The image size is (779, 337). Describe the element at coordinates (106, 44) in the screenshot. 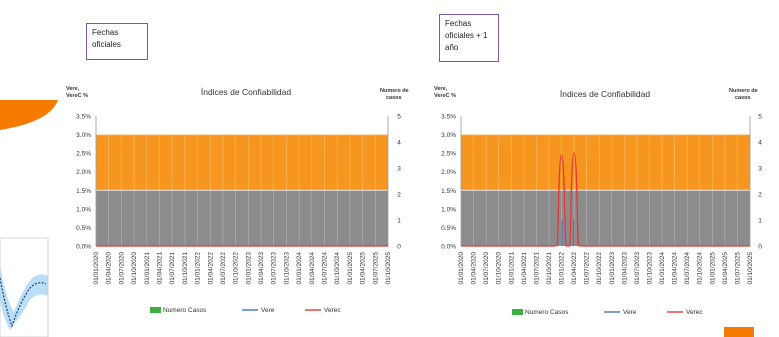

I see `note-line: oficiales` at that location.